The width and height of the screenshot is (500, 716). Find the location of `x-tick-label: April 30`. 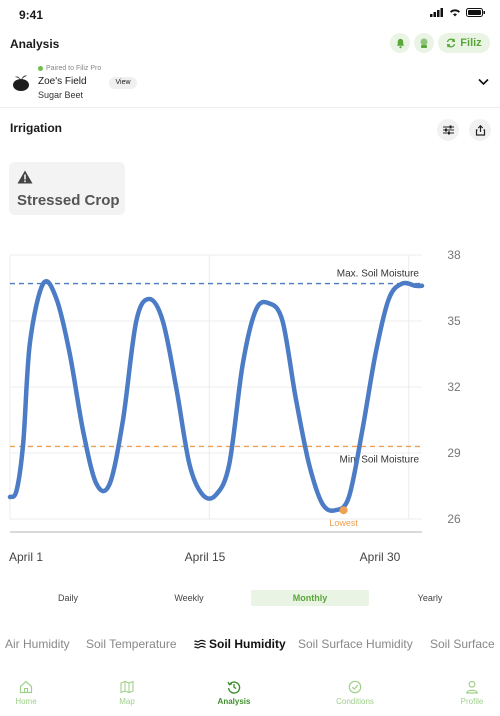

x-tick-label: April 30 is located at coordinates (380, 557).